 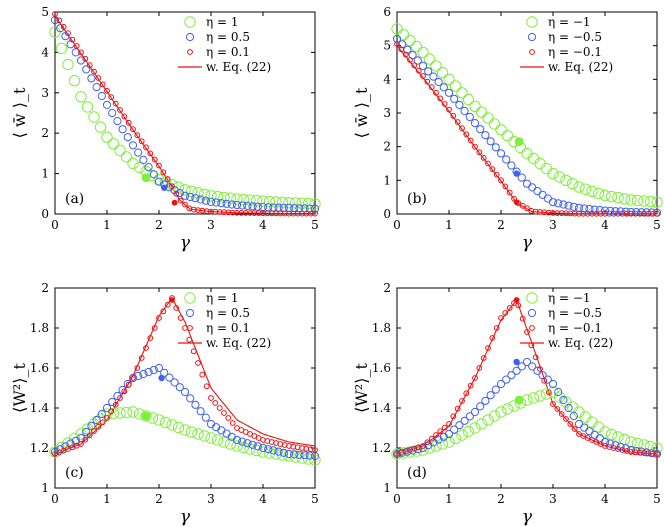 I want to click on panel-label: (b), so click(x=417, y=199).